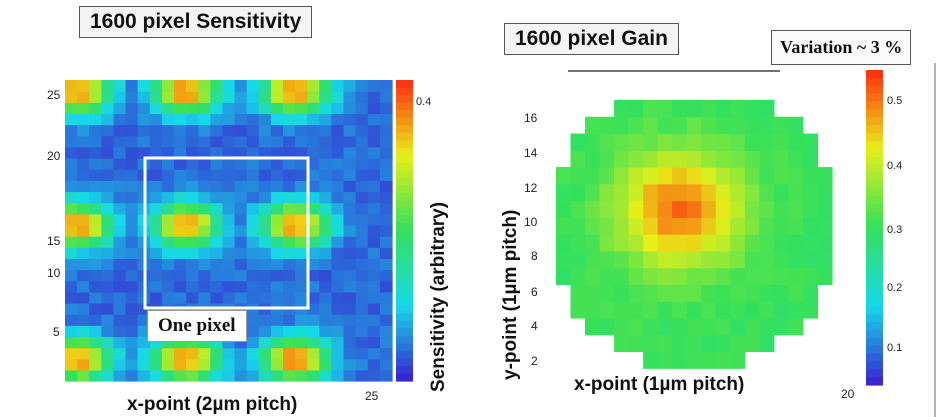 The height and width of the screenshot is (417, 949). What do you see at coordinates (196, 22) in the screenshot?
I see `left-chart-title: 1600 pixel Sensitivity` at bounding box center [196, 22].